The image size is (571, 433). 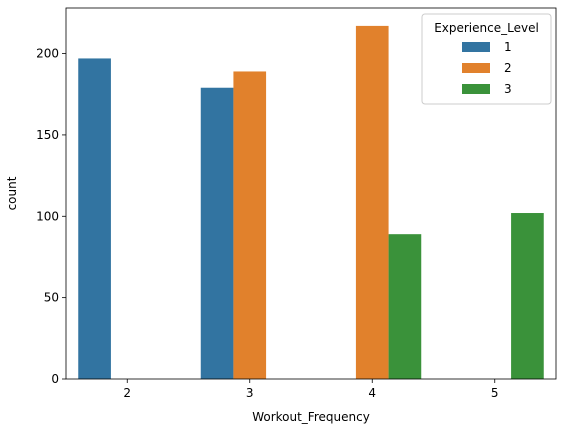 I want to click on y-tick-label: 50, so click(x=51, y=298).